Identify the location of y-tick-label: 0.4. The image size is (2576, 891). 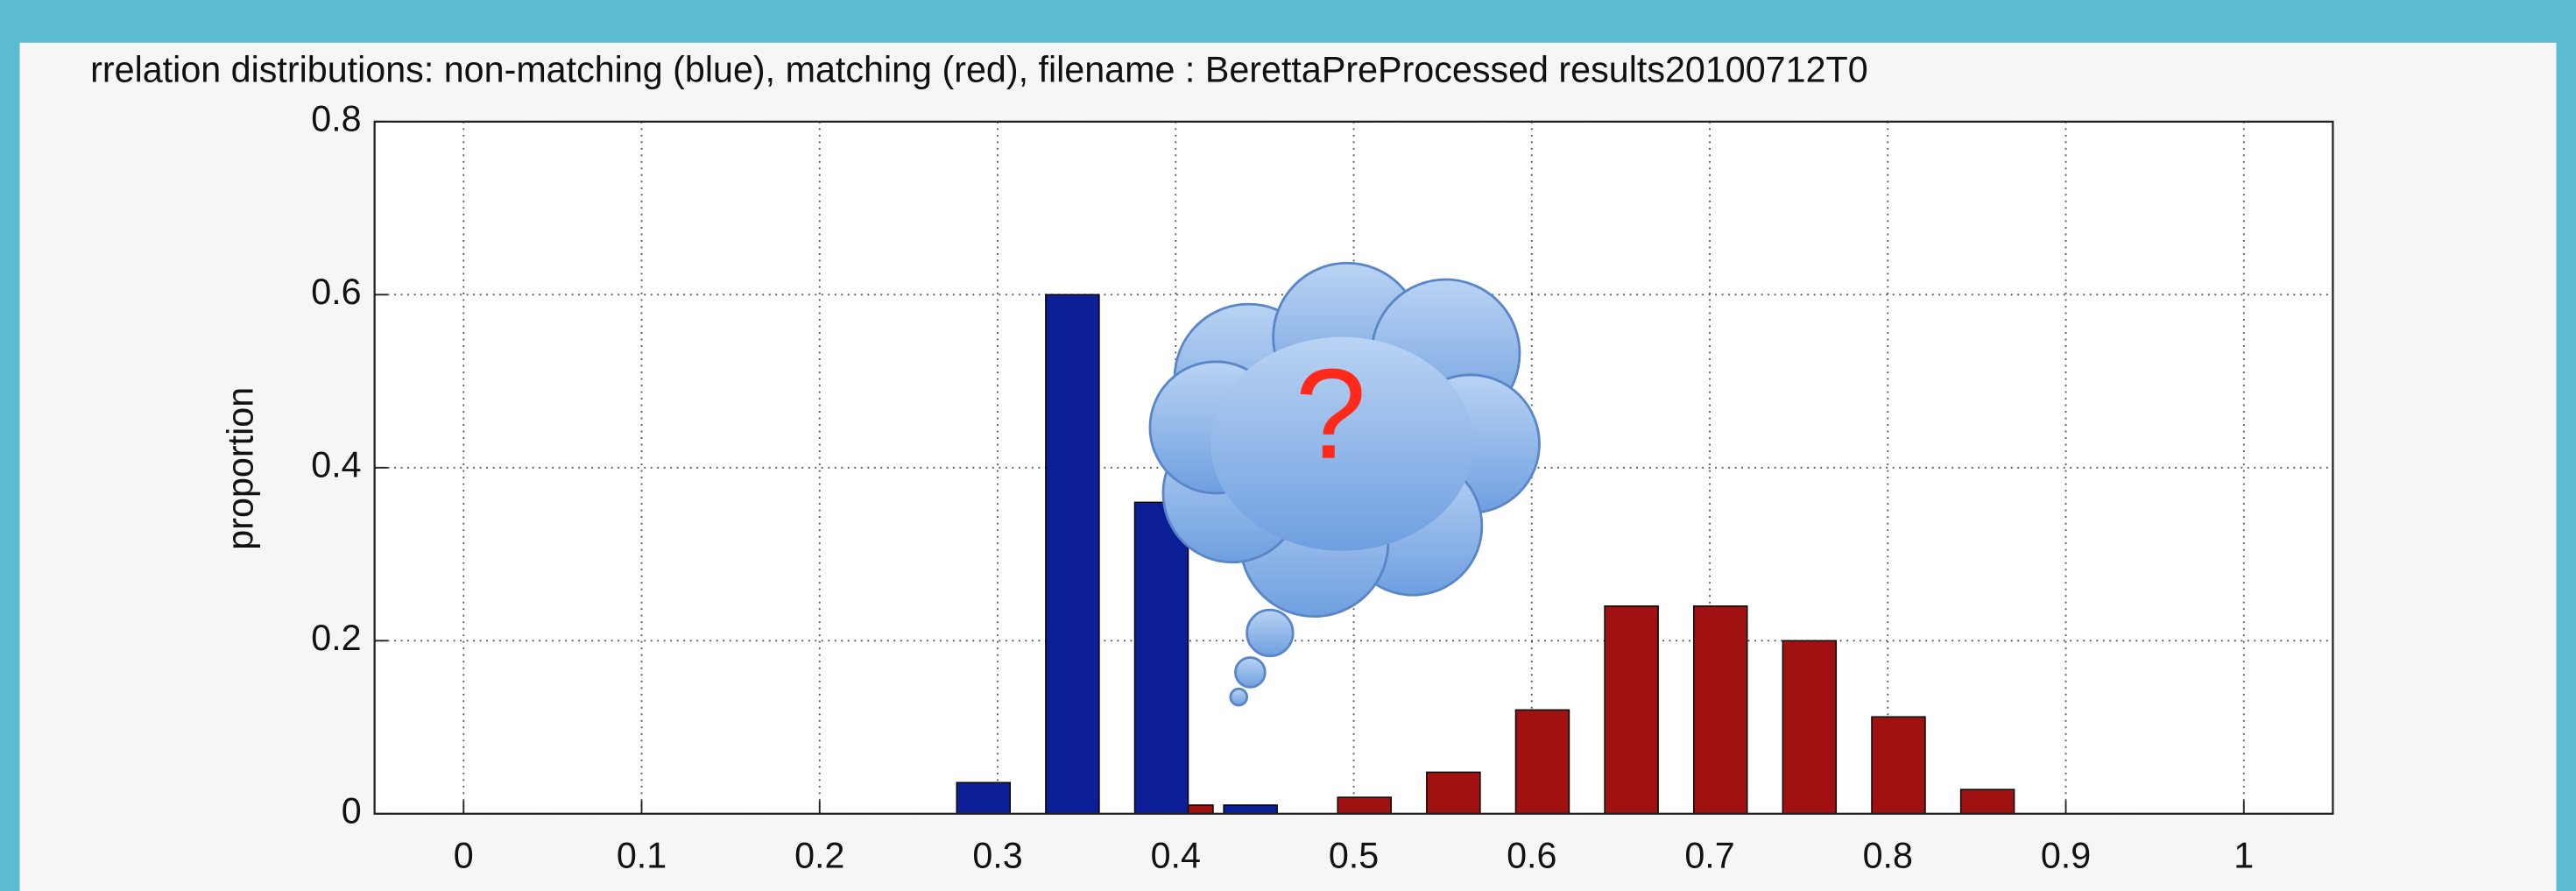
(336, 465).